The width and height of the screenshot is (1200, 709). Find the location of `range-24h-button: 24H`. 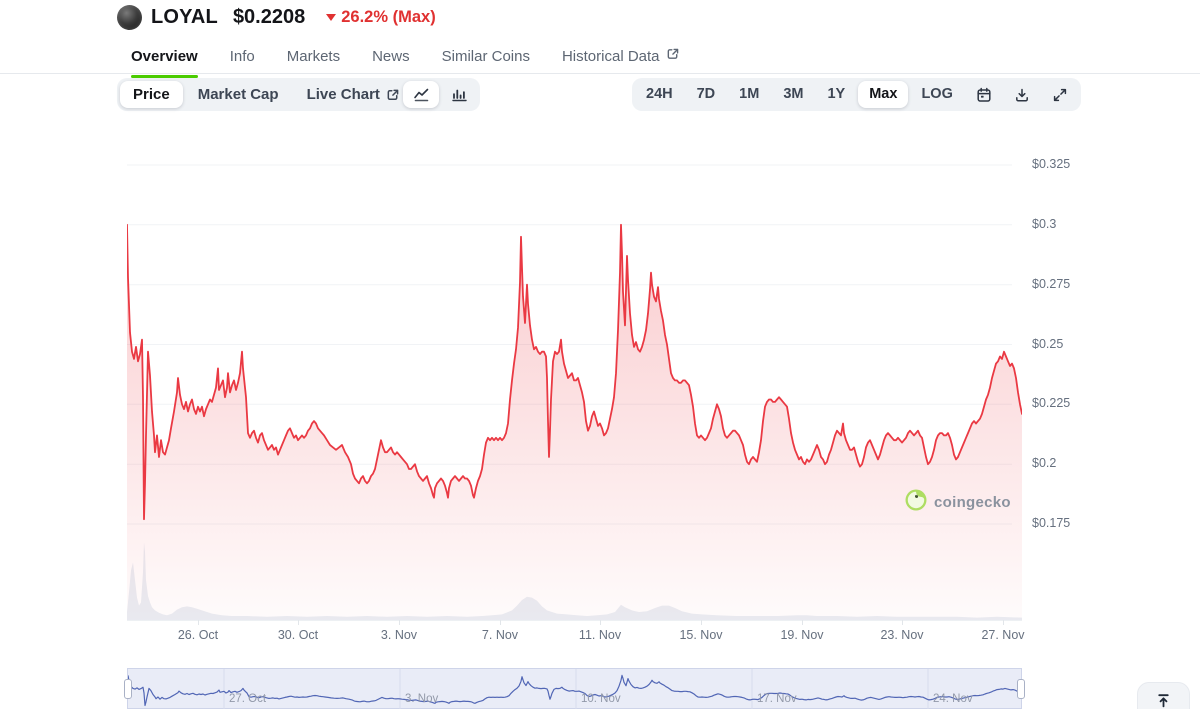

range-24h-button: 24H is located at coordinates (659, 94).